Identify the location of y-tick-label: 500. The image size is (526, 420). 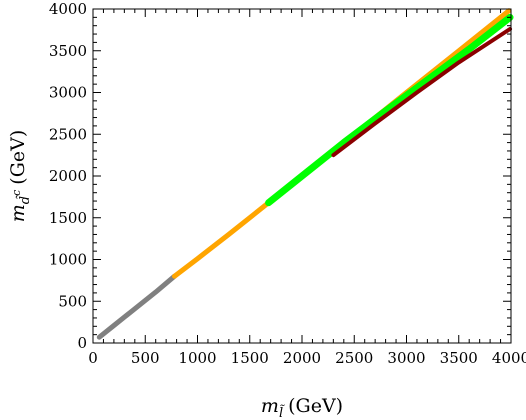
(72, 301).